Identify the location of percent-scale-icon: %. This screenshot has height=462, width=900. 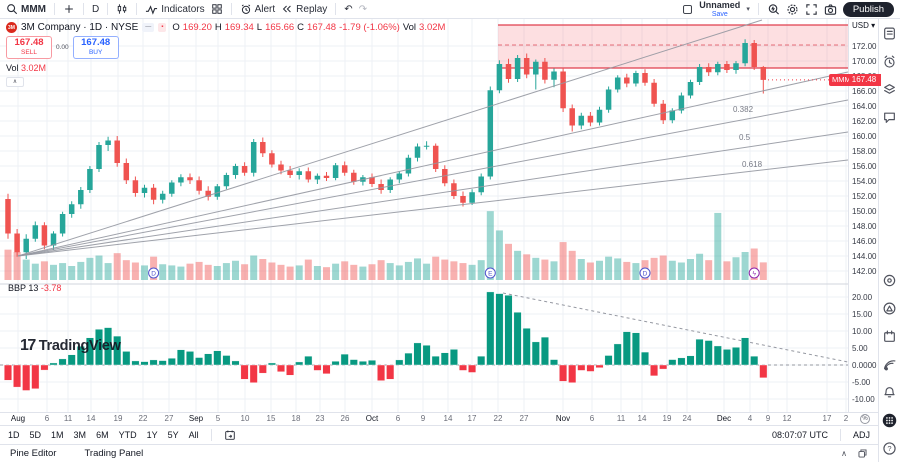
(865, 419).